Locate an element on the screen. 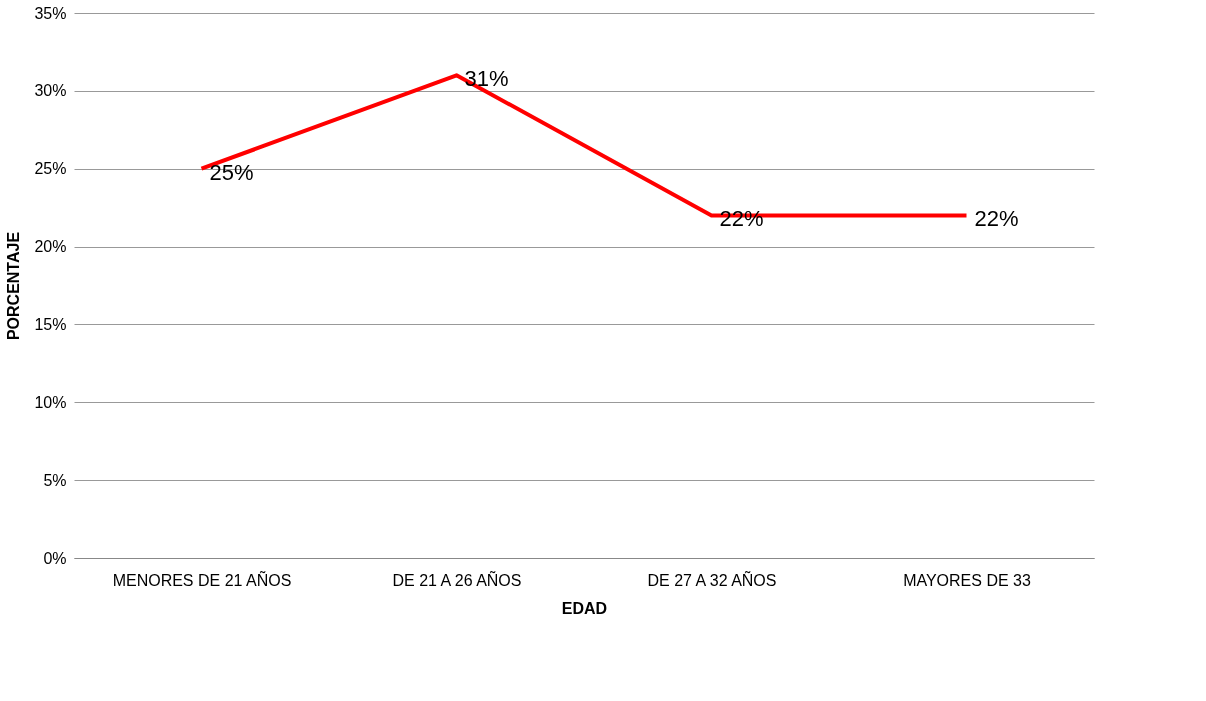  x-tick-label: DE 27 A 32 AÑOS is located at coordinates (712, 579).